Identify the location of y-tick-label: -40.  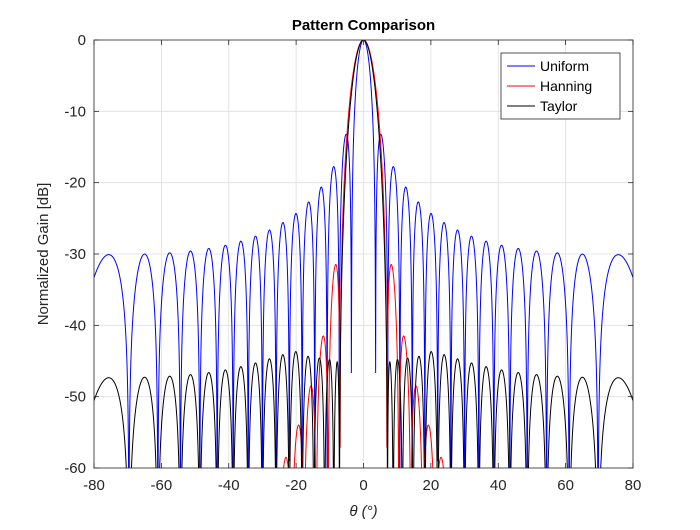
(75, 325).